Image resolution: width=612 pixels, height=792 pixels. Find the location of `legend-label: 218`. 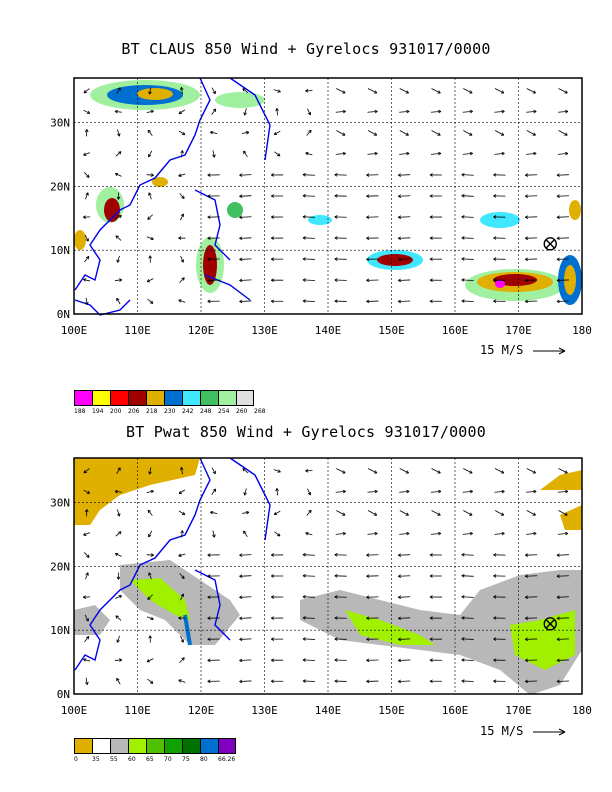

legend-label: 218 is located at coordinates (152, 411).